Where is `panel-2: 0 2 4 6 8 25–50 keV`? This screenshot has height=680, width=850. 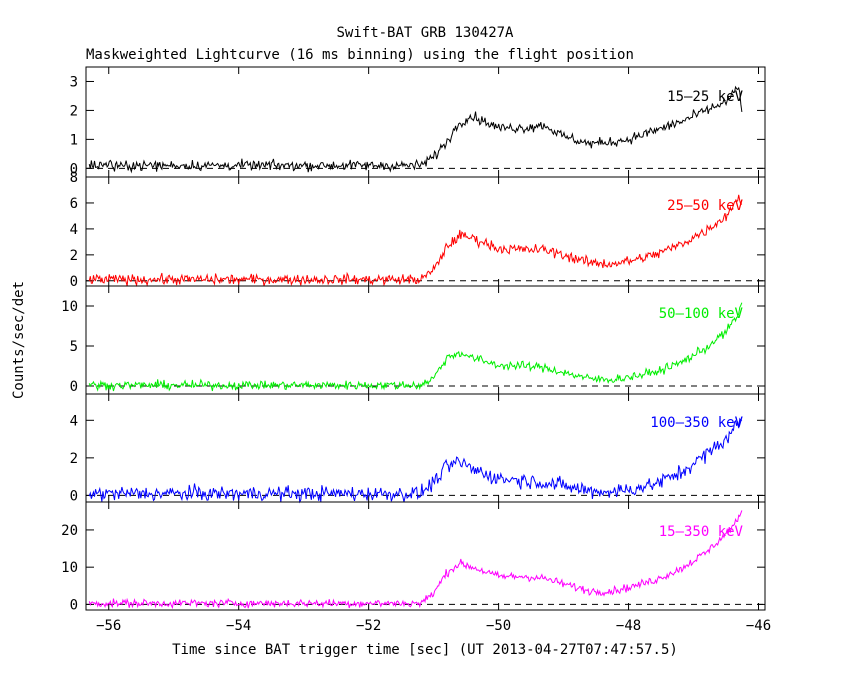
panel-2: 0 2 4 6 8 25–50 keV is located at coordinates (418, 230).